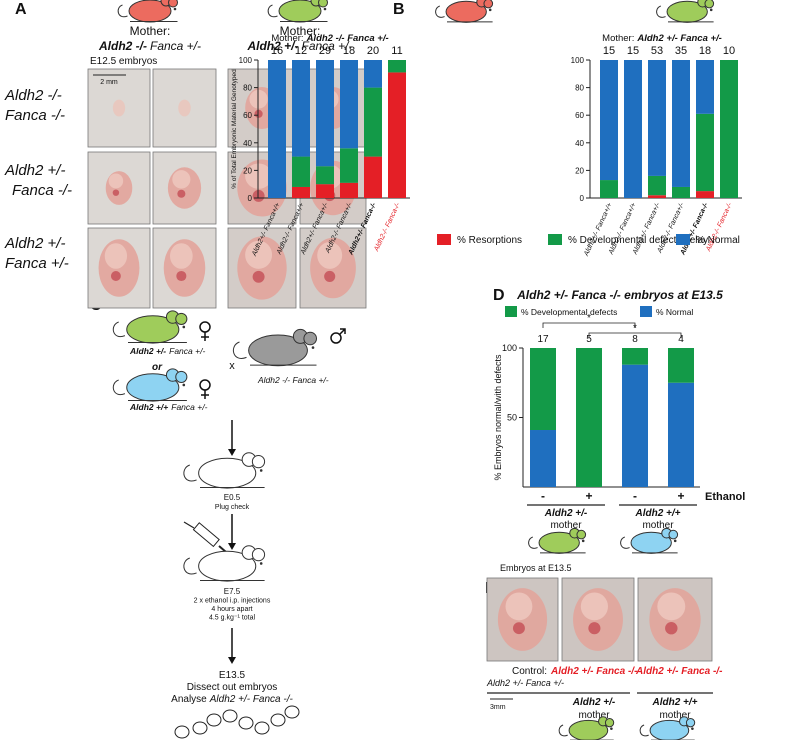  What do you see at coordinates (277, 51) in the screenshot?
I see `count-label: 16` at bounding box center [277, 51].